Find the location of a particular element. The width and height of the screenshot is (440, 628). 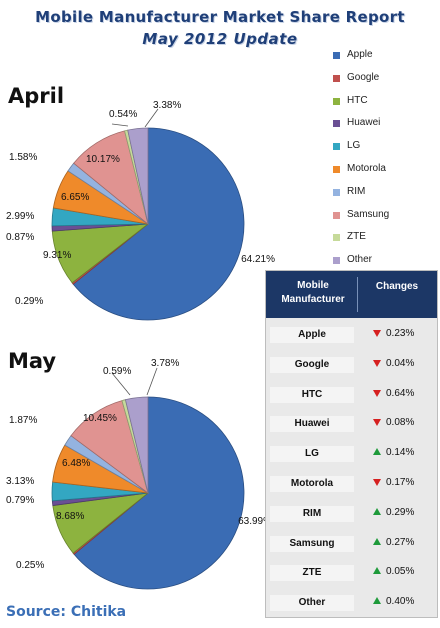

header-divider is located at coordinates (357, 294).